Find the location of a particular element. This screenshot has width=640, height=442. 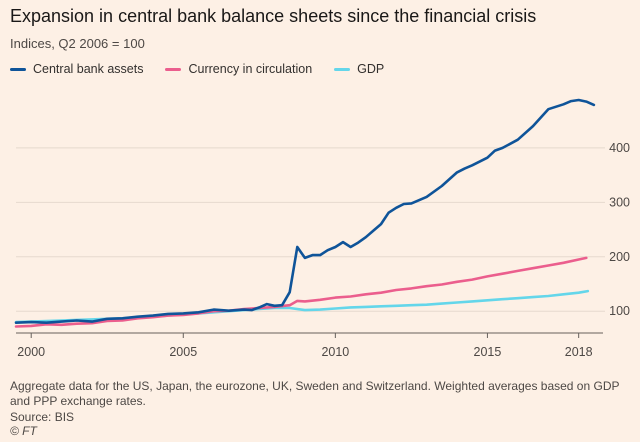

legend-swatch-central-bank-assets is located at coordinates (18, 69).